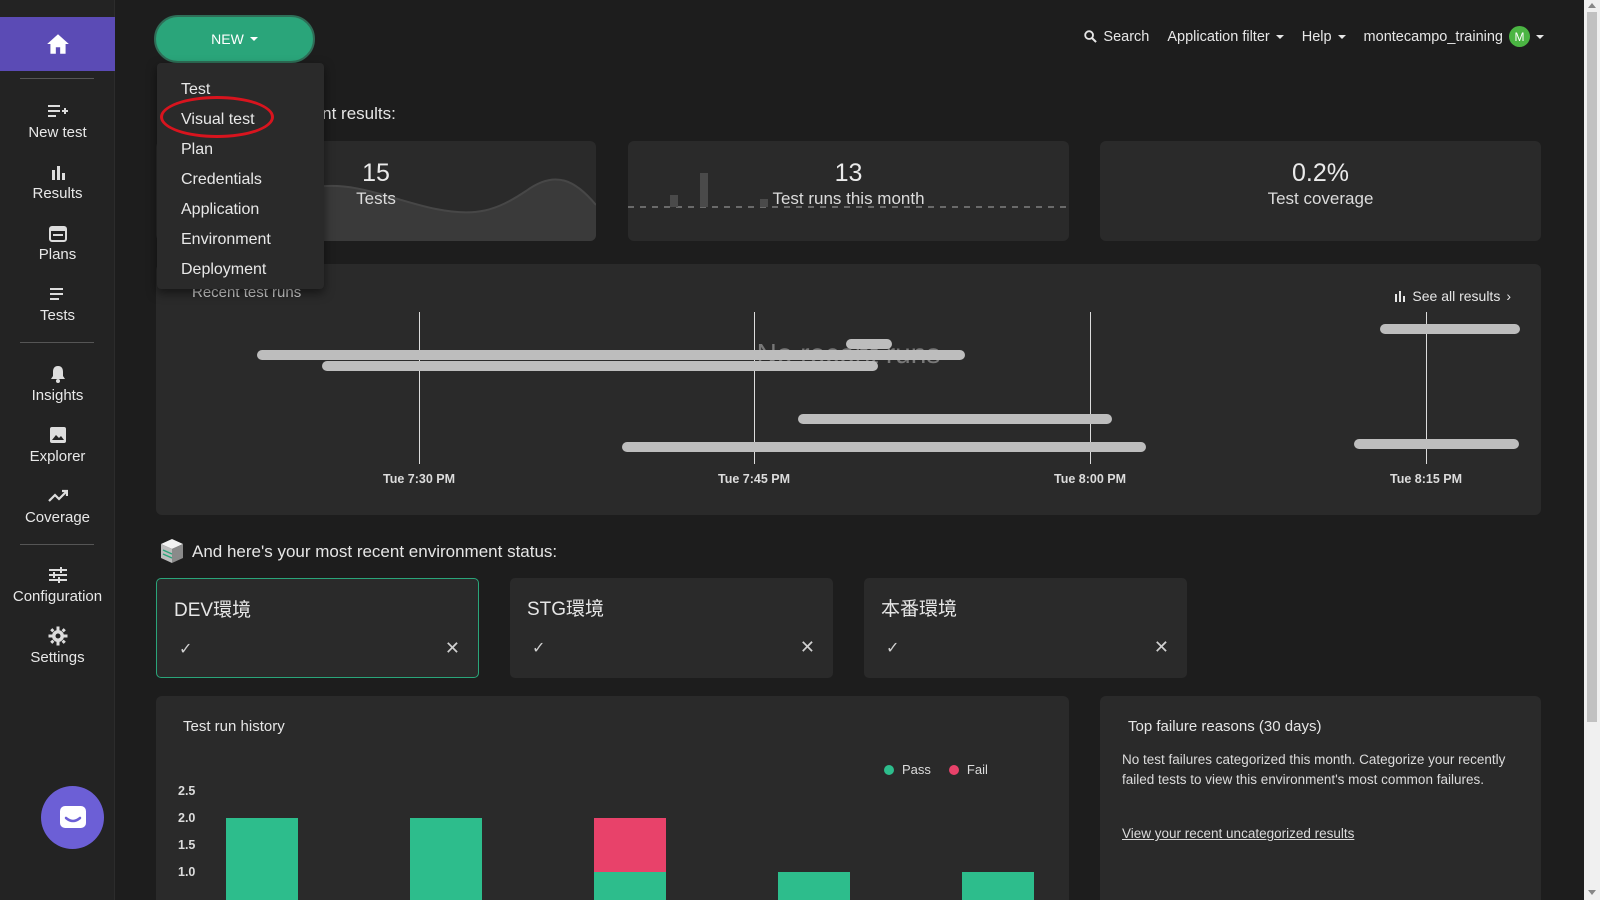 The height and width of the screenshot is (900, 1600). Describe the element at coordinates (630, 845) in the screenshot. I see `history-bar-fail` at that location.